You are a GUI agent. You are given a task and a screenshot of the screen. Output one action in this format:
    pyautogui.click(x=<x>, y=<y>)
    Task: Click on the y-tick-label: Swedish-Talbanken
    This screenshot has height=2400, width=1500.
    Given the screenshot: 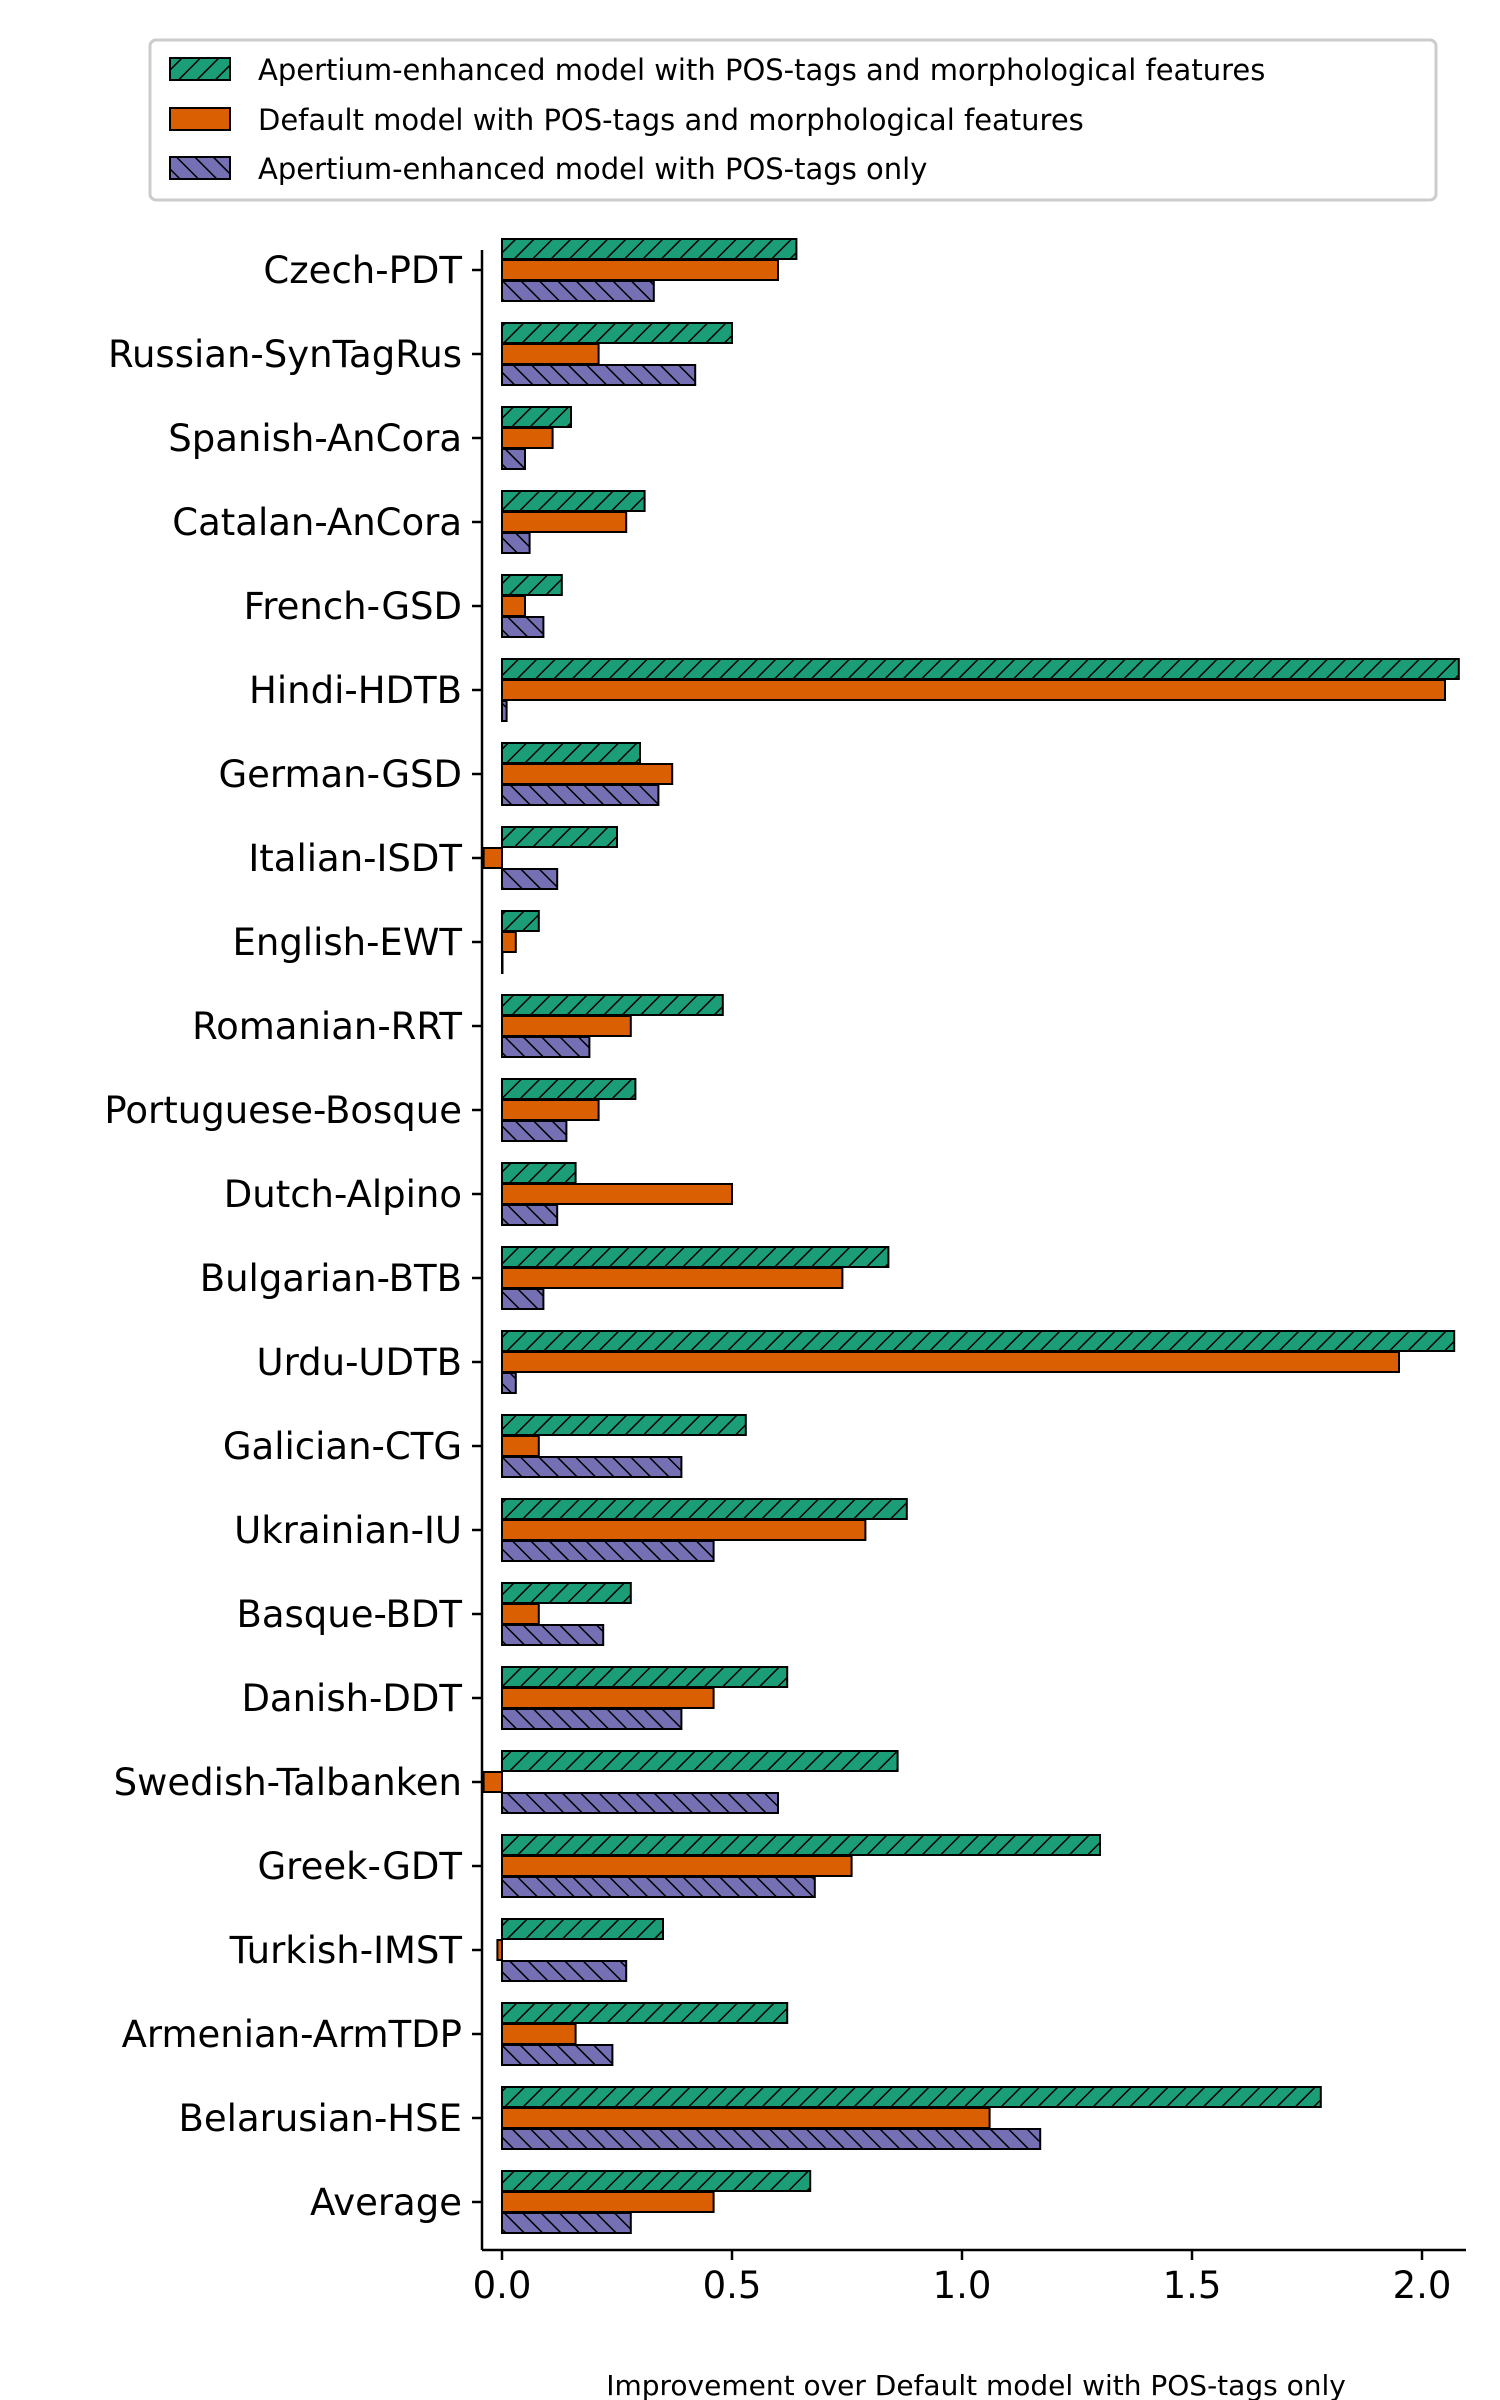 What is the action you would take?
    pyautogui.click(x=288, y=1782)
    